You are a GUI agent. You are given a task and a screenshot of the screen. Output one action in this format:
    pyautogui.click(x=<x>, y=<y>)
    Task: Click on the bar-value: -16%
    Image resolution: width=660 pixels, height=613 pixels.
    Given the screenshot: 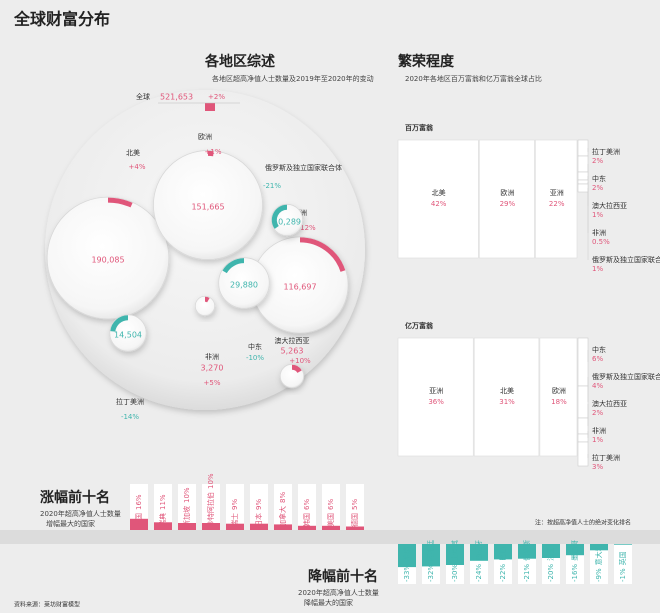 What is the action you would take?
    pyautogui.click(x=575, y=573)
    